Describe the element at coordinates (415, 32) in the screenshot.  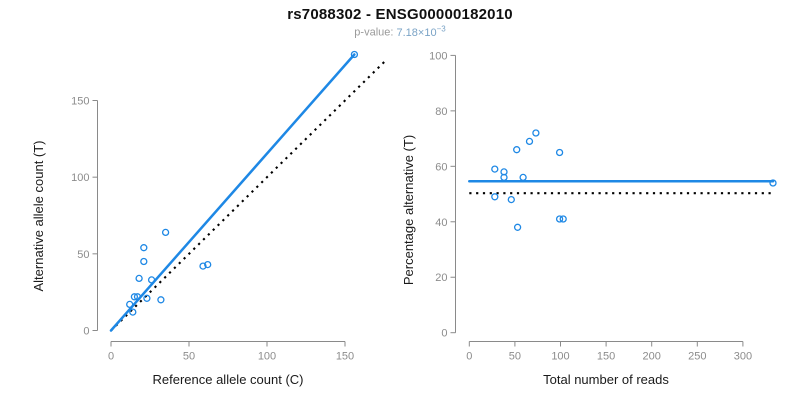
I see `pvalue-mantissa: 7.18×10` at that location.